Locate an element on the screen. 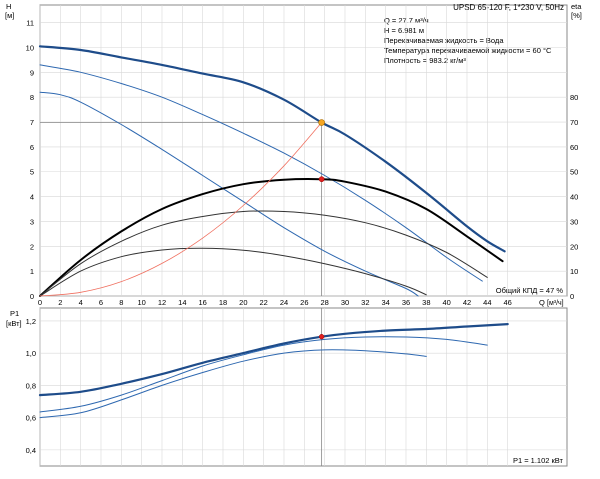  efficiency-annotation: Общий КПД = 47 % is located at coordinates (530, 290).